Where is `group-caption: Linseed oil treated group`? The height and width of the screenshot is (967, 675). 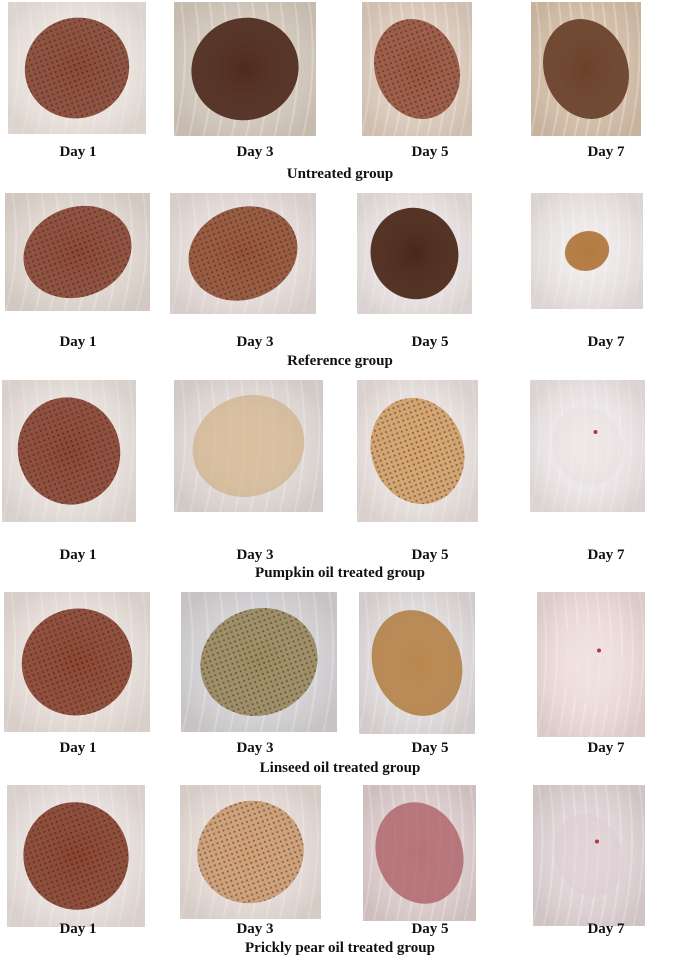 group-caption: Linseed oil treated group is located at coordinates (340, 768).